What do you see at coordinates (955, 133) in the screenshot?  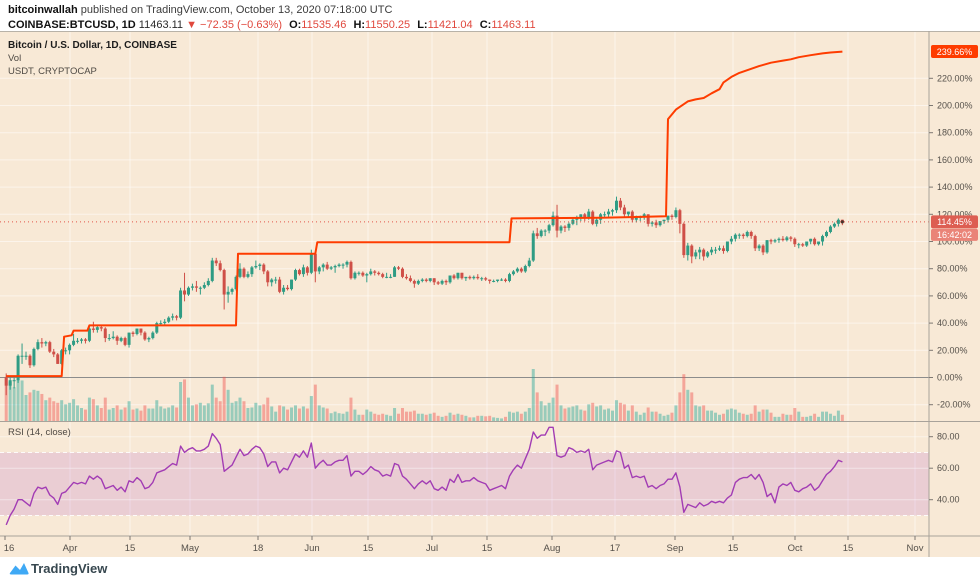 I see `price-axis-label: 180.00%` at bounding box center [955, 133].